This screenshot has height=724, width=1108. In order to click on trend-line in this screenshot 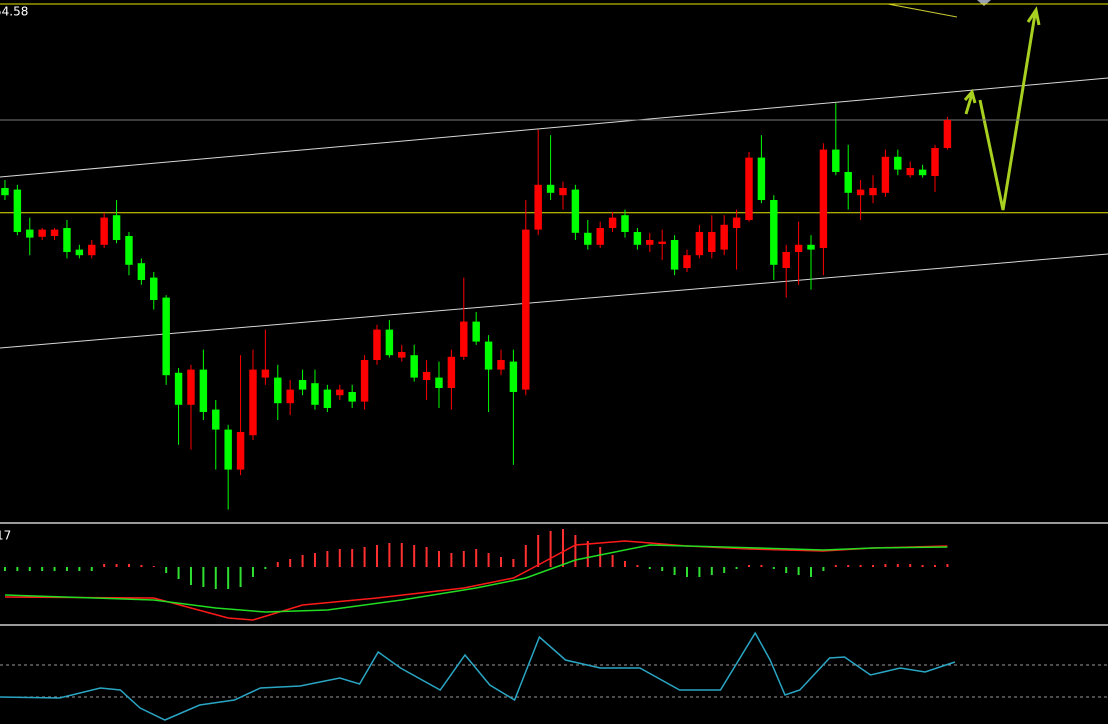, I will do `click(922, 10)`.